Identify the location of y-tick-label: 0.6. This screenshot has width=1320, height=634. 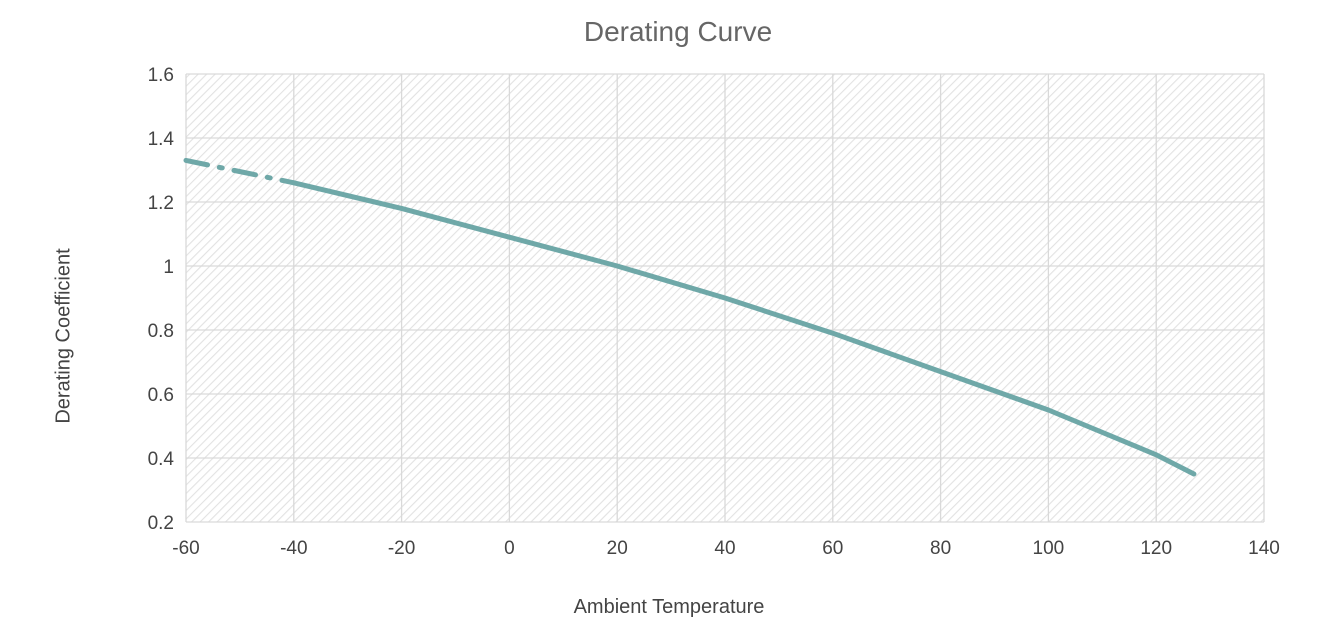
(161, 395).